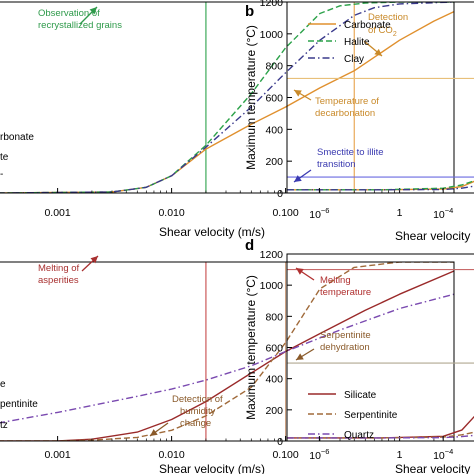 This screenshot has width=474, height=474. What do you see at coordinates (197, 399) in the screenshot?
I see `panel-c-annotation-1-line-0: Detection of` at bounding box center [197, 399].